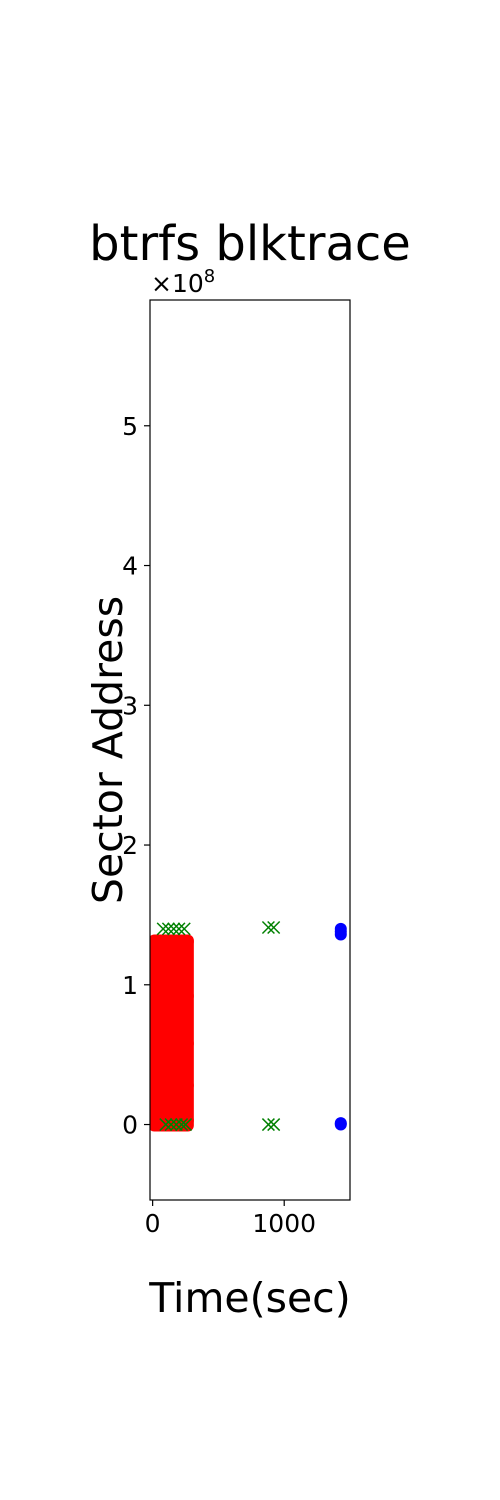 Image resolution: width=500 pixels, height=1500 pixels. Describe the element at coordinates (130, 985) in the screenshot. I see `y-tick-label: 1` at that location.